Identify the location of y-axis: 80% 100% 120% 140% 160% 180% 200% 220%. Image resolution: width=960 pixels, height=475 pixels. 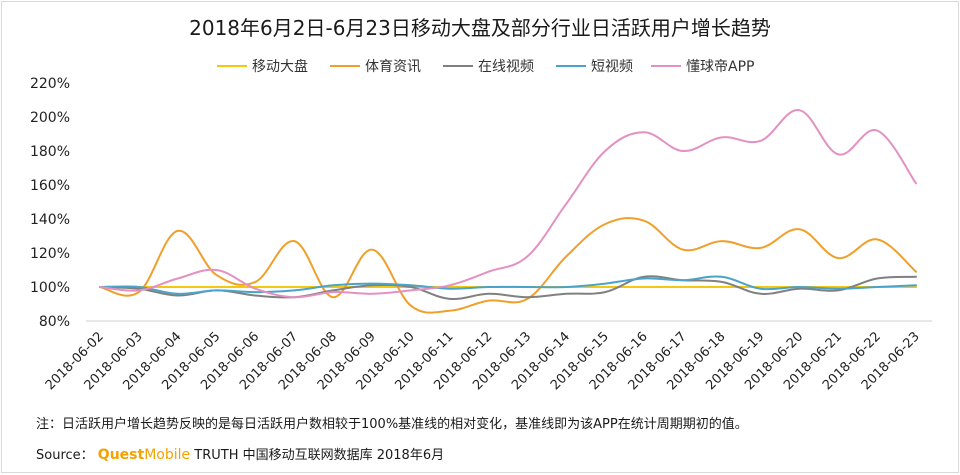
(50, 203).